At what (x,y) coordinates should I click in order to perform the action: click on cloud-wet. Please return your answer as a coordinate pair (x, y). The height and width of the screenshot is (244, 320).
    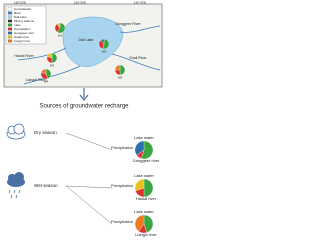
    Looking at the image, I should click on (16, 185).